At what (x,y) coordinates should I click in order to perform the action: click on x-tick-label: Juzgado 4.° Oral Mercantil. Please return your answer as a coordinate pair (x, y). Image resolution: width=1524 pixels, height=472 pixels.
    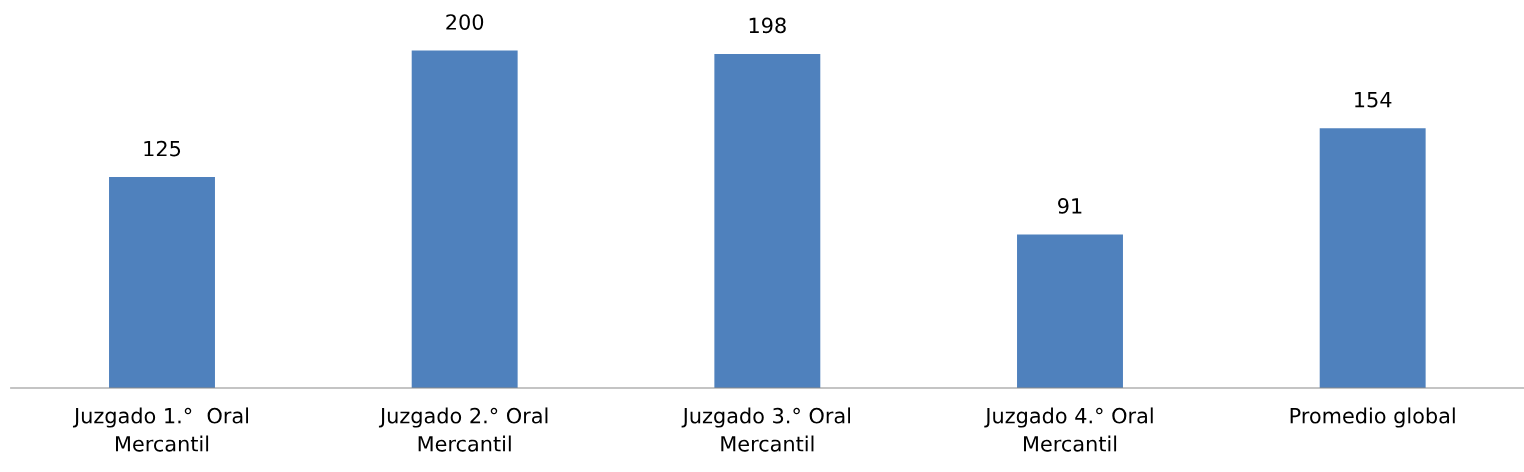
    Looking at the image, I should click on (1068, 429).